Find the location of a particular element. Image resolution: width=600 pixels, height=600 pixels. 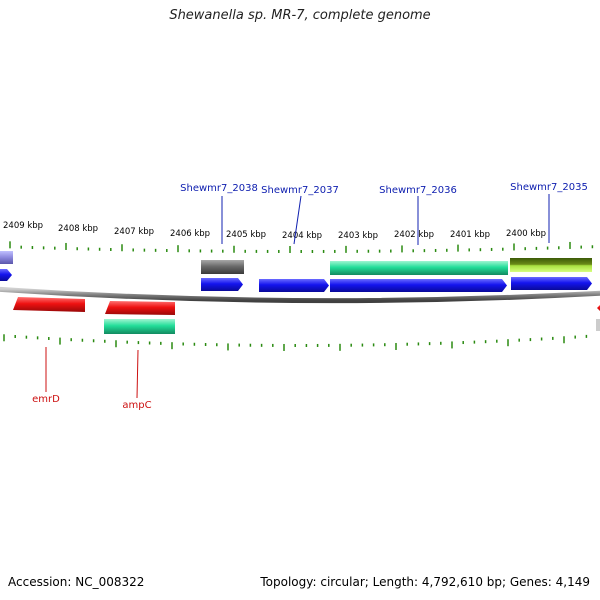

genome-backbone is located at coordinates (300, 295).